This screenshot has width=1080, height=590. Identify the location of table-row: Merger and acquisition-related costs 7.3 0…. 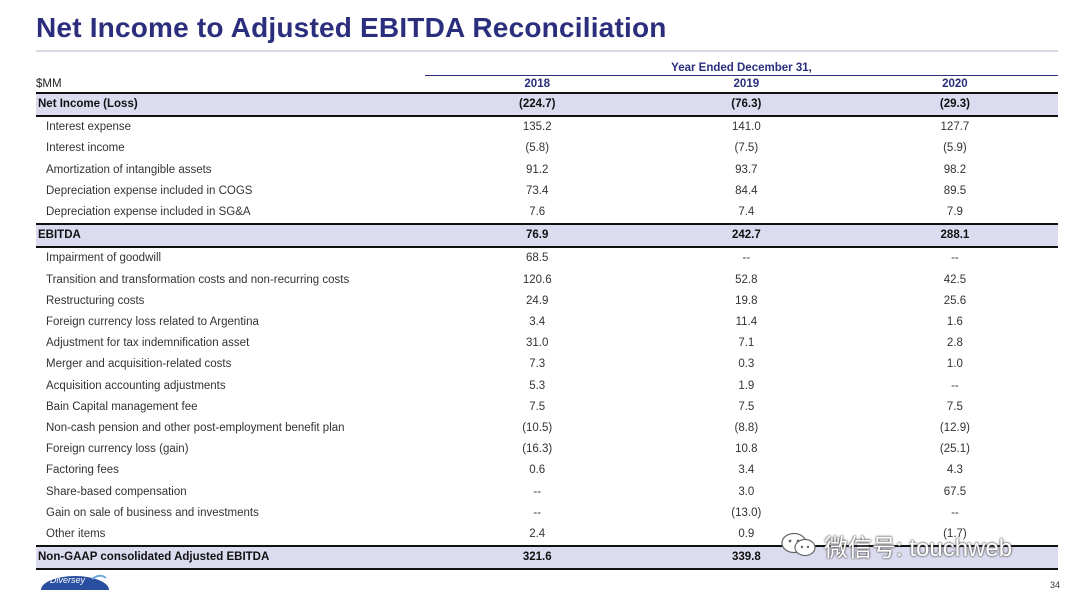
(547, 364).